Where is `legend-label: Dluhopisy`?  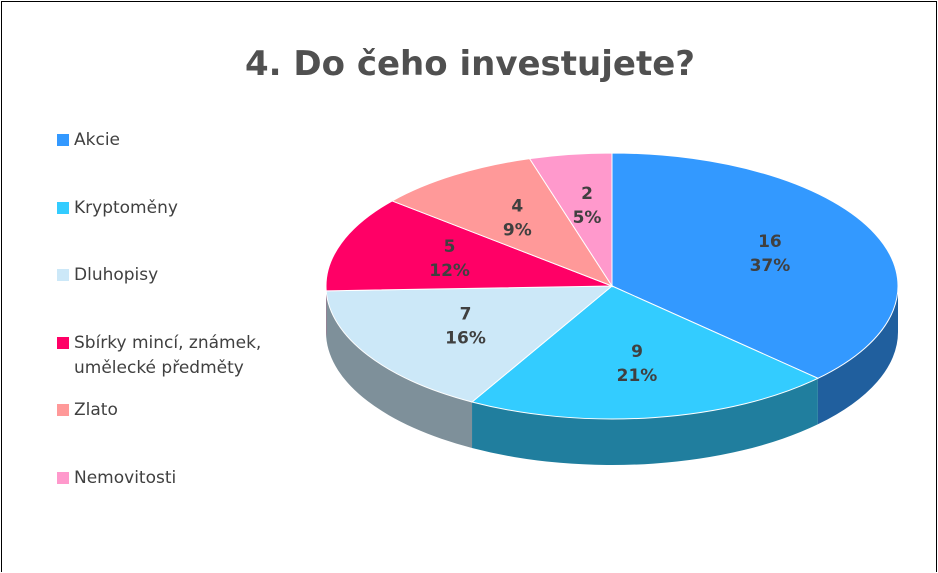 legend-label: Dluhopisy is located at coordinates (116, 275).